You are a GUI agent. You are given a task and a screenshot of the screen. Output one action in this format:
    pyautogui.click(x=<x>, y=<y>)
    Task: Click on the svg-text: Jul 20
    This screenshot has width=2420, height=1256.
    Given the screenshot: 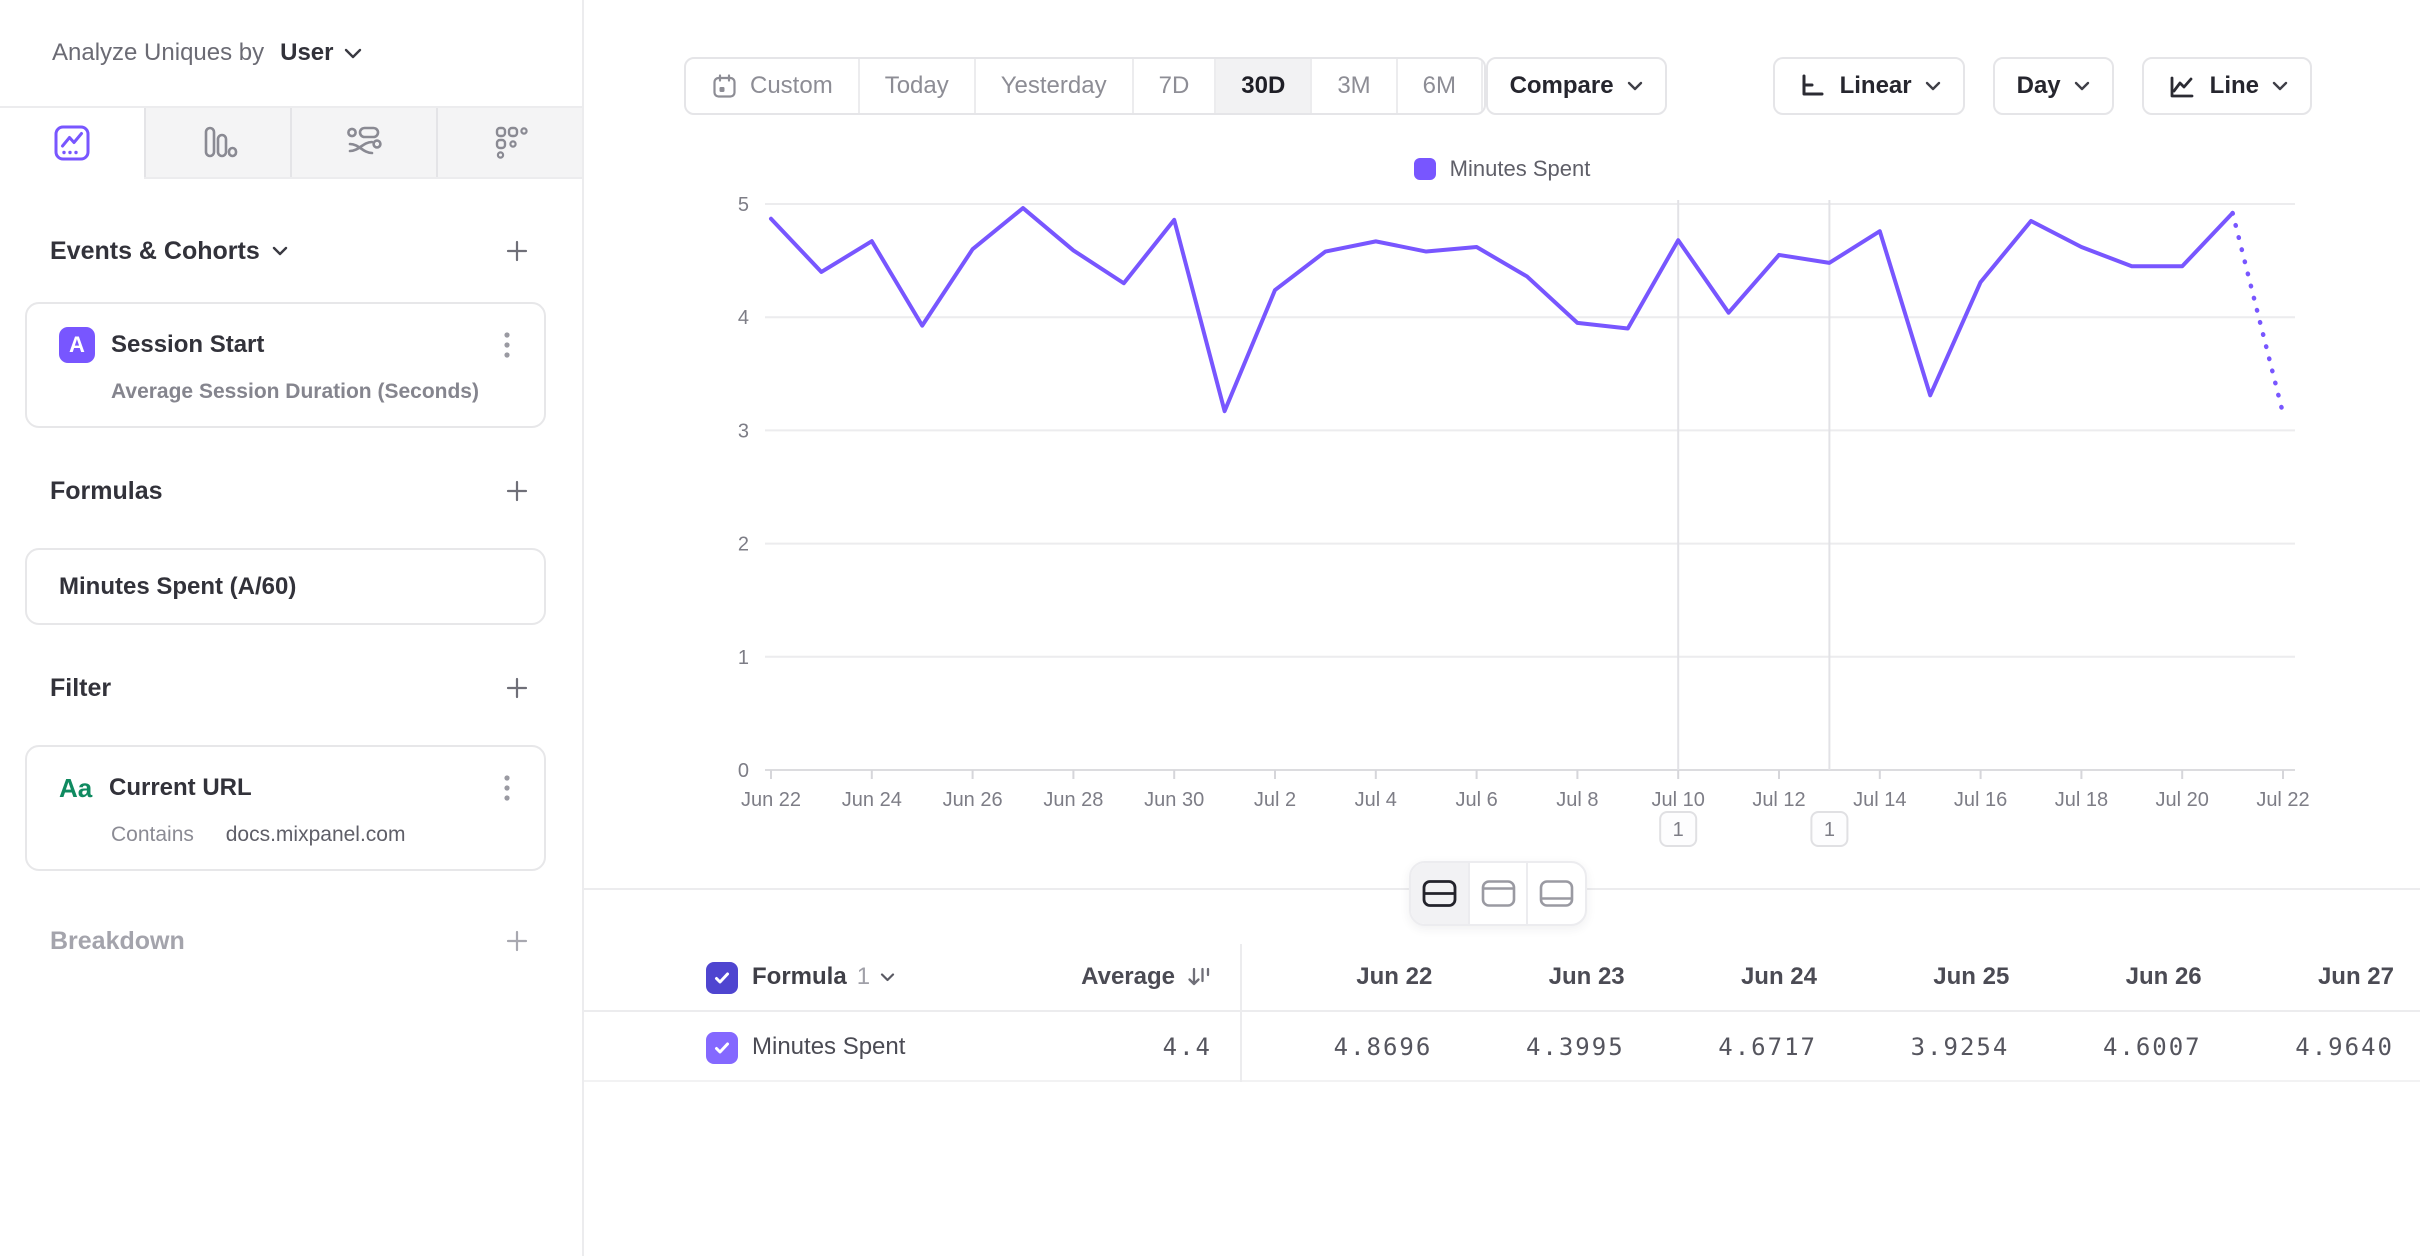 What is the action you would take?
    pyautogui.click(x=2182, y=800)
    